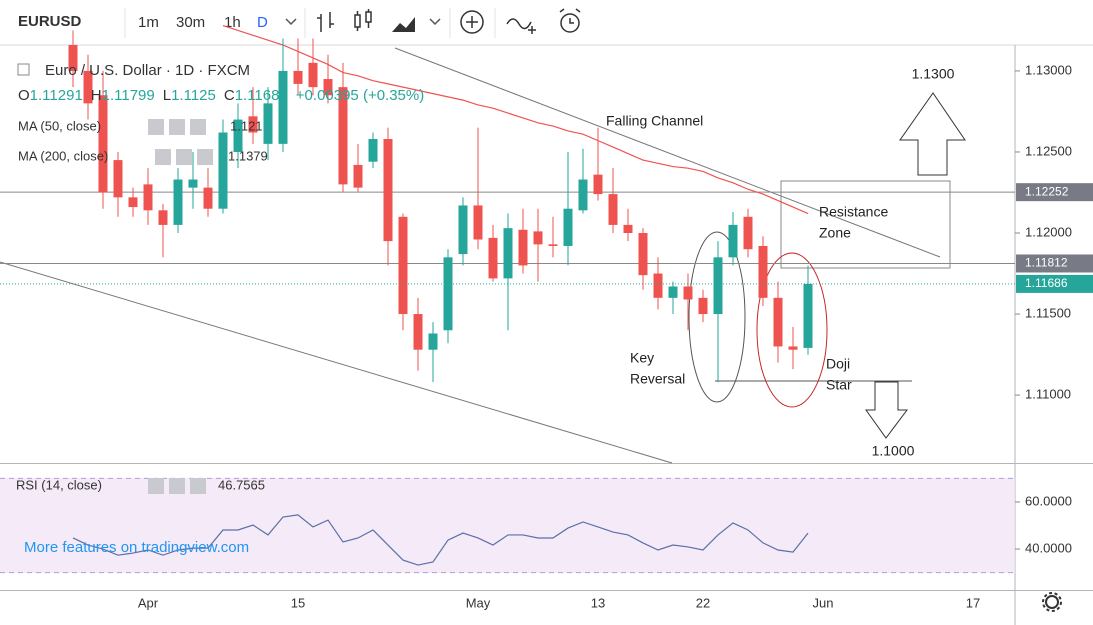 The height and width of the screenshot is (625, 1093). What do you see at coordinates (246, 125) in the screenshot?
I see `indicator-value: 1.121` at bounding box center [246, 125].